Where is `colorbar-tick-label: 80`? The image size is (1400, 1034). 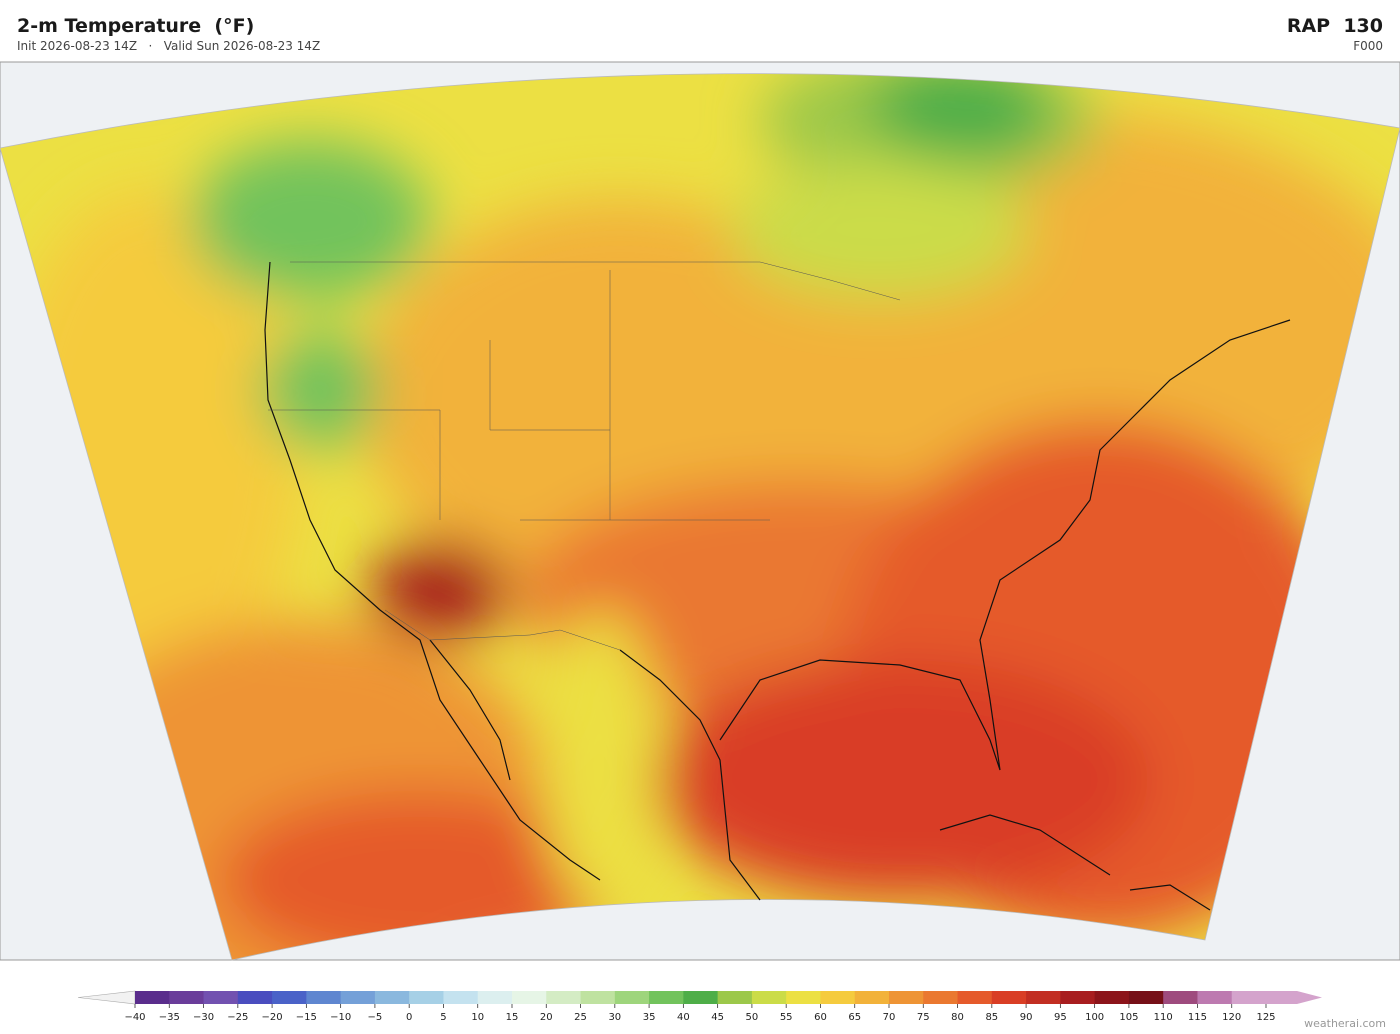 colorbar-tick-label: 80 is located at coordinates (957, 1017).